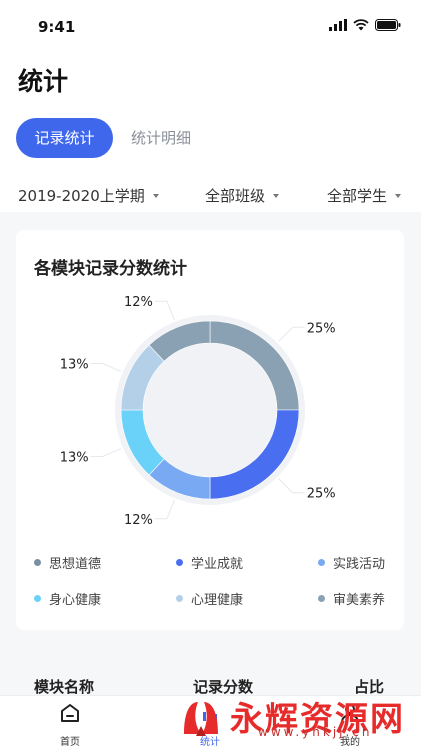 The width and height of the screenshot is (421, 750). I want to click on table-header-ratio: 占比, so click(369, 687).